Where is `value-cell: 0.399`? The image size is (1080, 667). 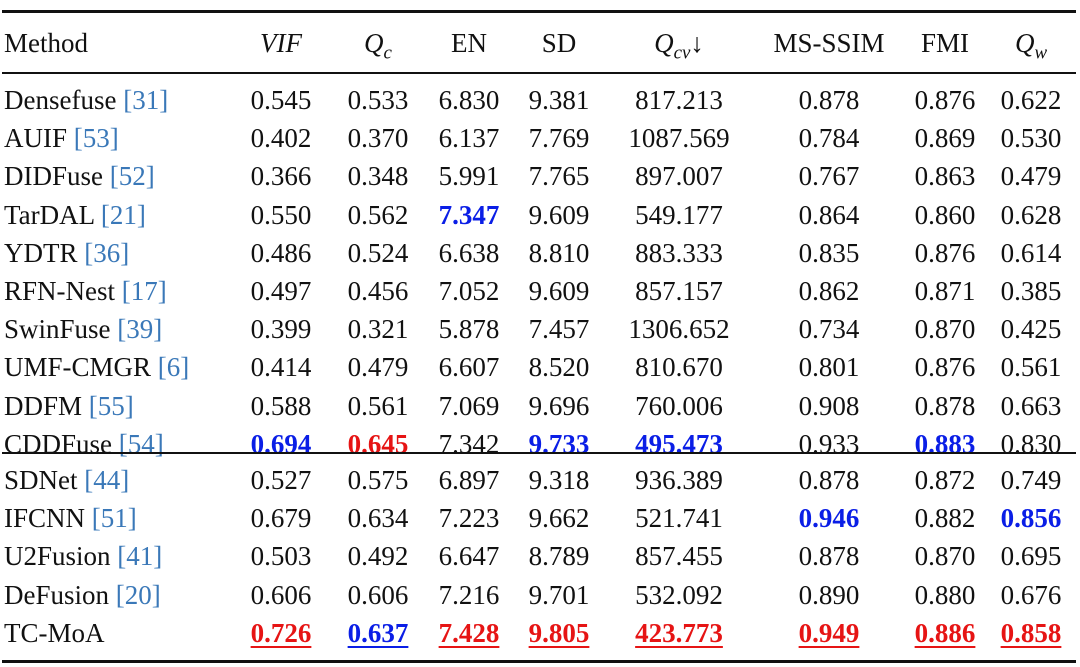 value-cell: 0.399 is located at coordinates (281, 329).